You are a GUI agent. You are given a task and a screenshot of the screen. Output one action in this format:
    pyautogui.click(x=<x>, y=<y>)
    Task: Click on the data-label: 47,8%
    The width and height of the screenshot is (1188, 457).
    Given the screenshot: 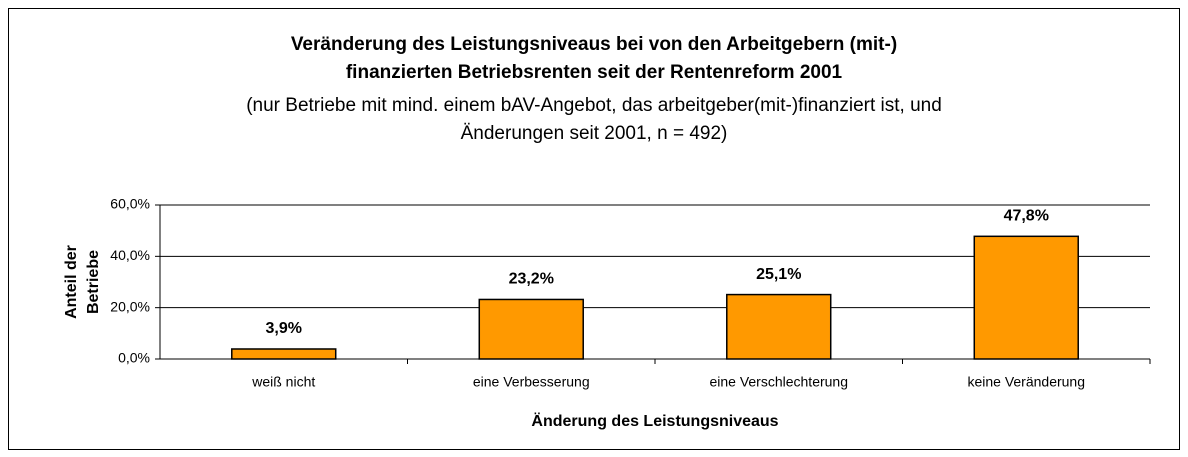 What is the action you would take?
    pyautogui.click(x=1026, y=216)
    